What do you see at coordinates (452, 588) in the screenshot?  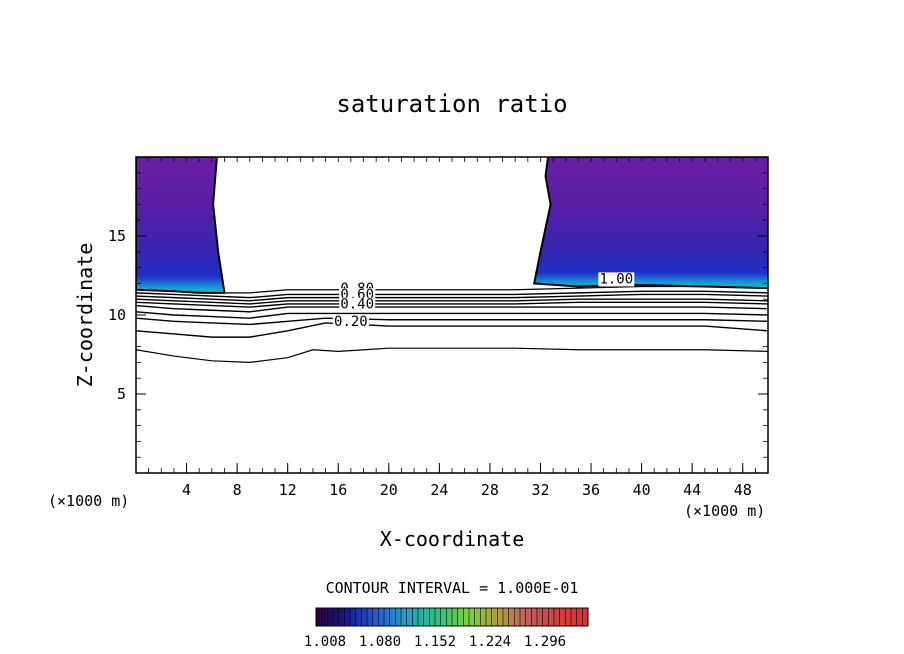 I see `contour-interval-label: CONTOUR INTERVAL = 1.000E-01` at bounding box center [452, 588].